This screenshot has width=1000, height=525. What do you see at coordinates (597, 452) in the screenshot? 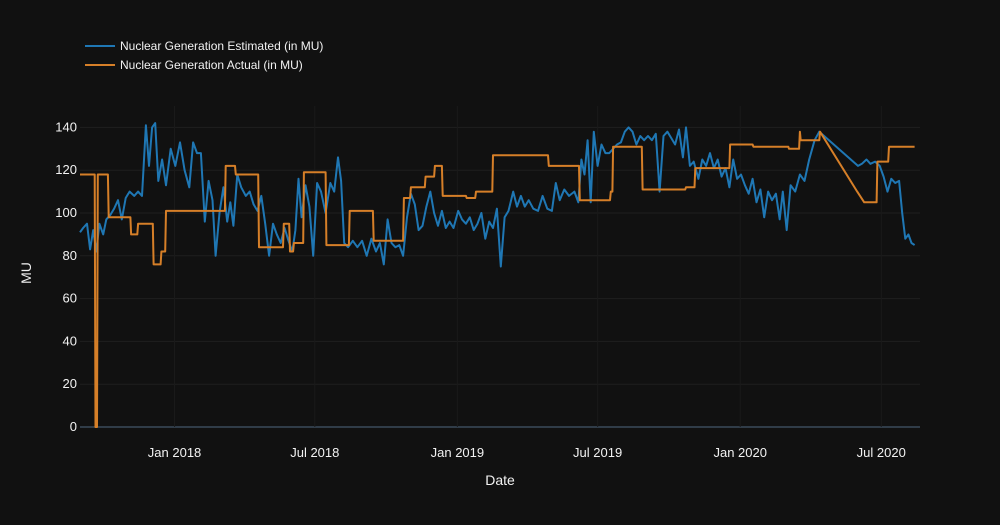
I see `x-tick-label: Jul 2019` at bounding box center [597, 452].